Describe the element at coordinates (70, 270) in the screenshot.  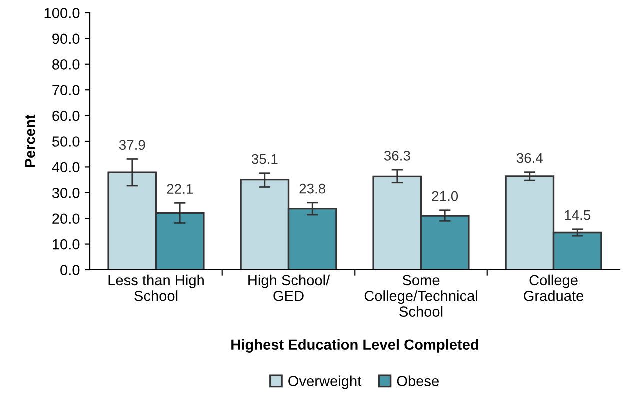
I see `y-tick-label: 0.0` at that location.